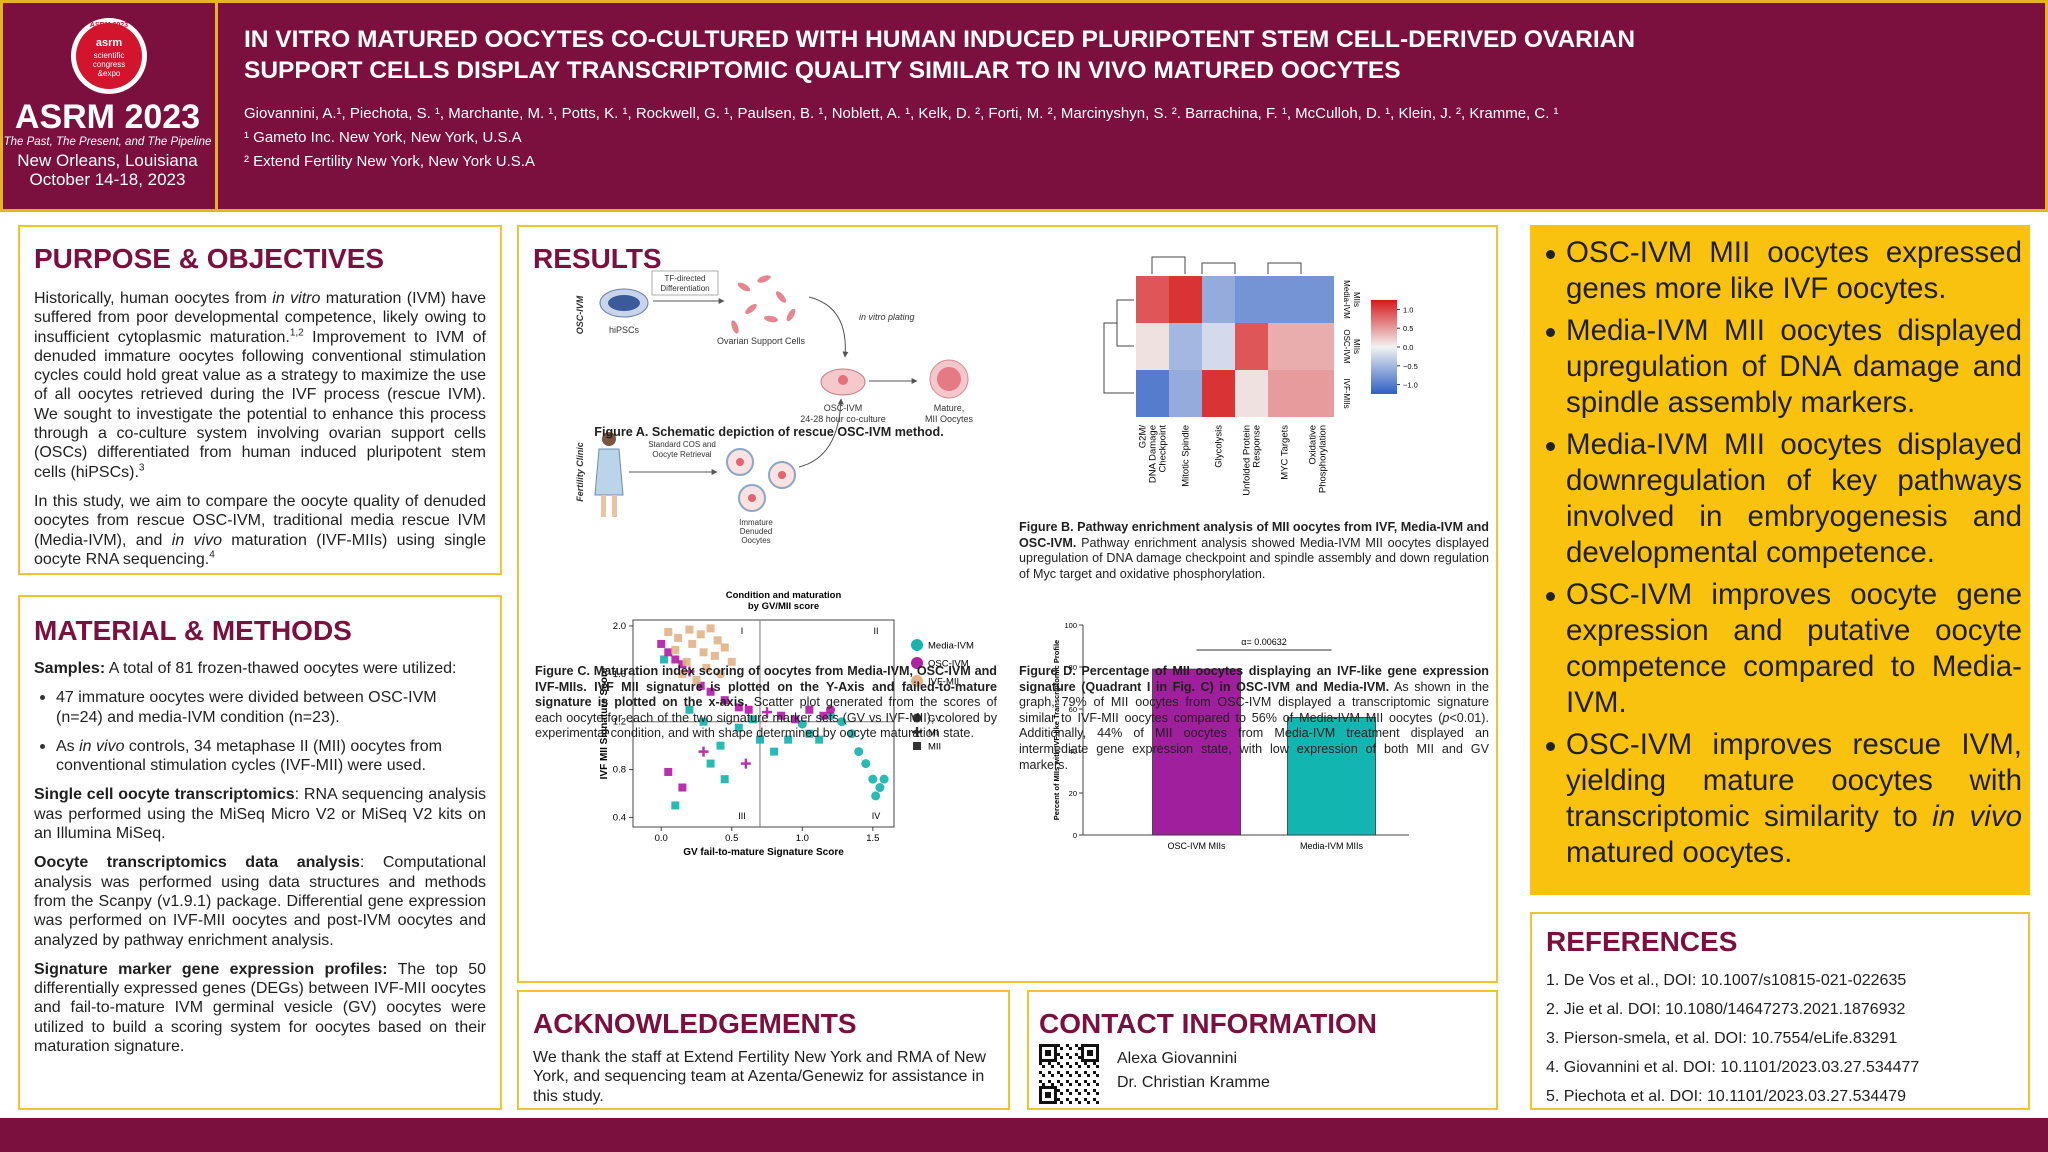 Image resolution: width=2048 pixels, height=1152 pixels. What do you see at coordinates (109, 55) in the screenshot?
I see `logo-sub: scientific` at bounding box center [109, 55].